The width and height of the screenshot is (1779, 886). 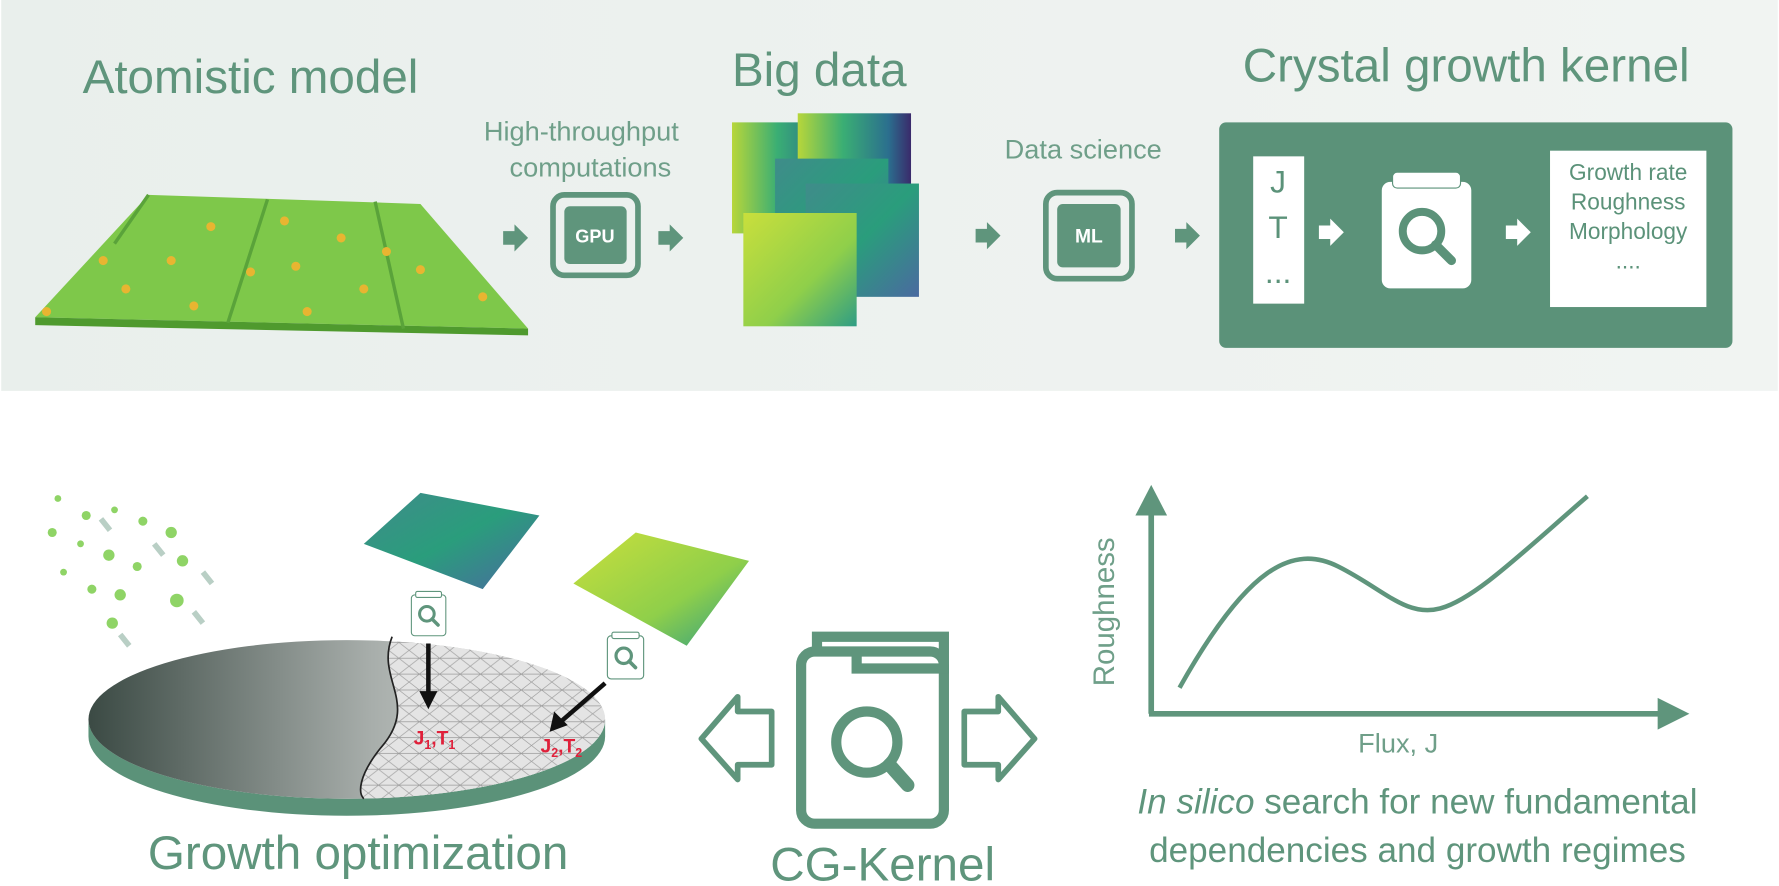 I want to click on kernel-title: Crystal growth kernel, so click(x=1466, y=66).